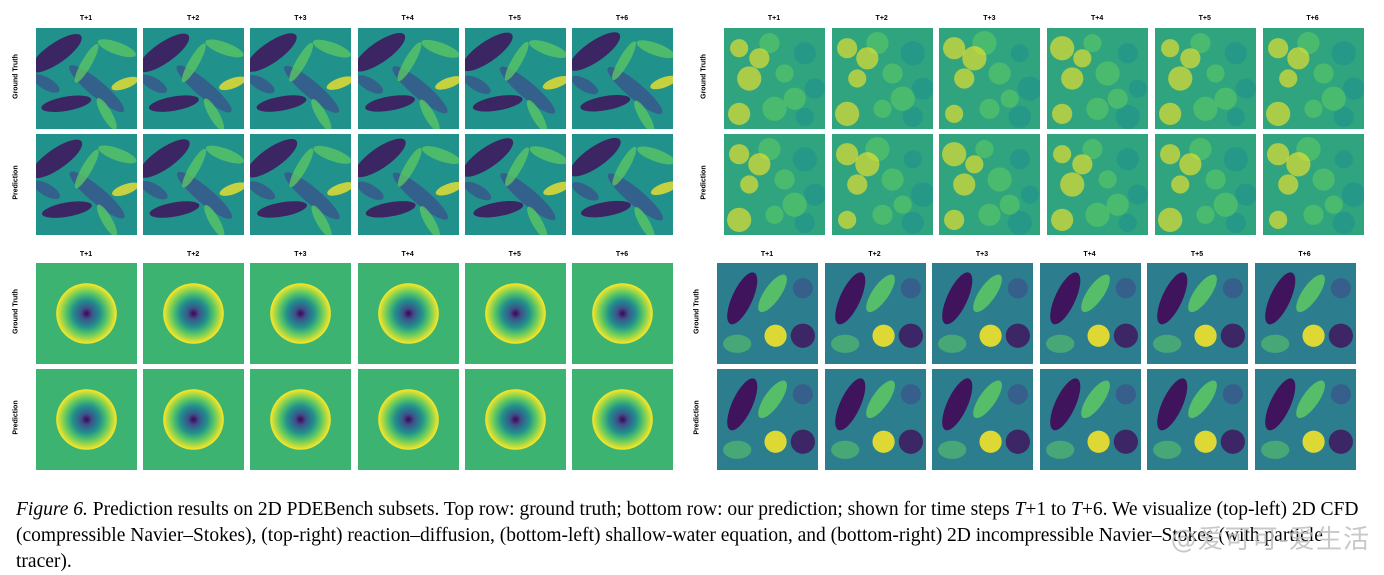  I want to click on figure-label: Figure 6., so click(52, 509).